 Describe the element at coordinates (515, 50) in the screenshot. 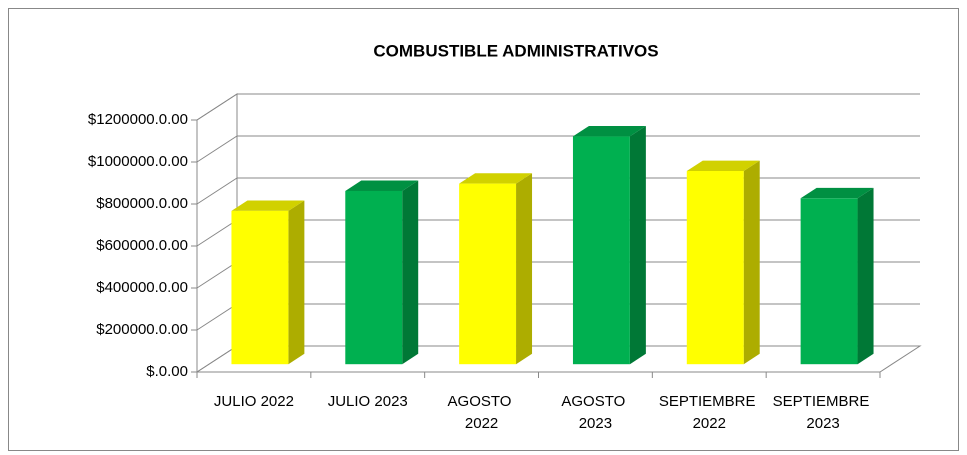

I see `chart-title: COMBUSTIBLE ADMINISTRATIVOS` at that location.